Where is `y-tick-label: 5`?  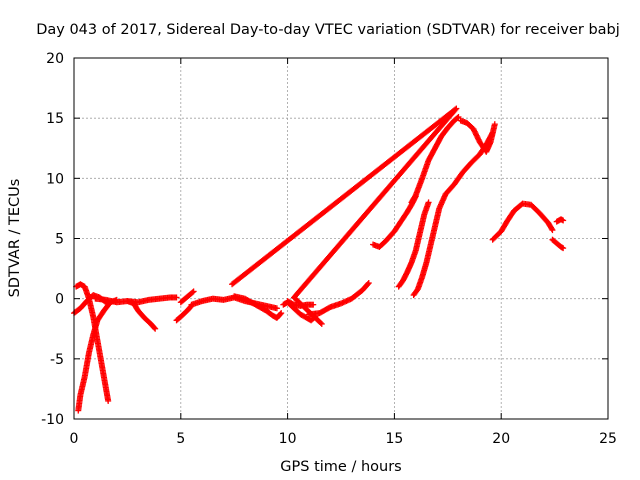
y-tick-label: 5 is located at coordinates (59, 240).